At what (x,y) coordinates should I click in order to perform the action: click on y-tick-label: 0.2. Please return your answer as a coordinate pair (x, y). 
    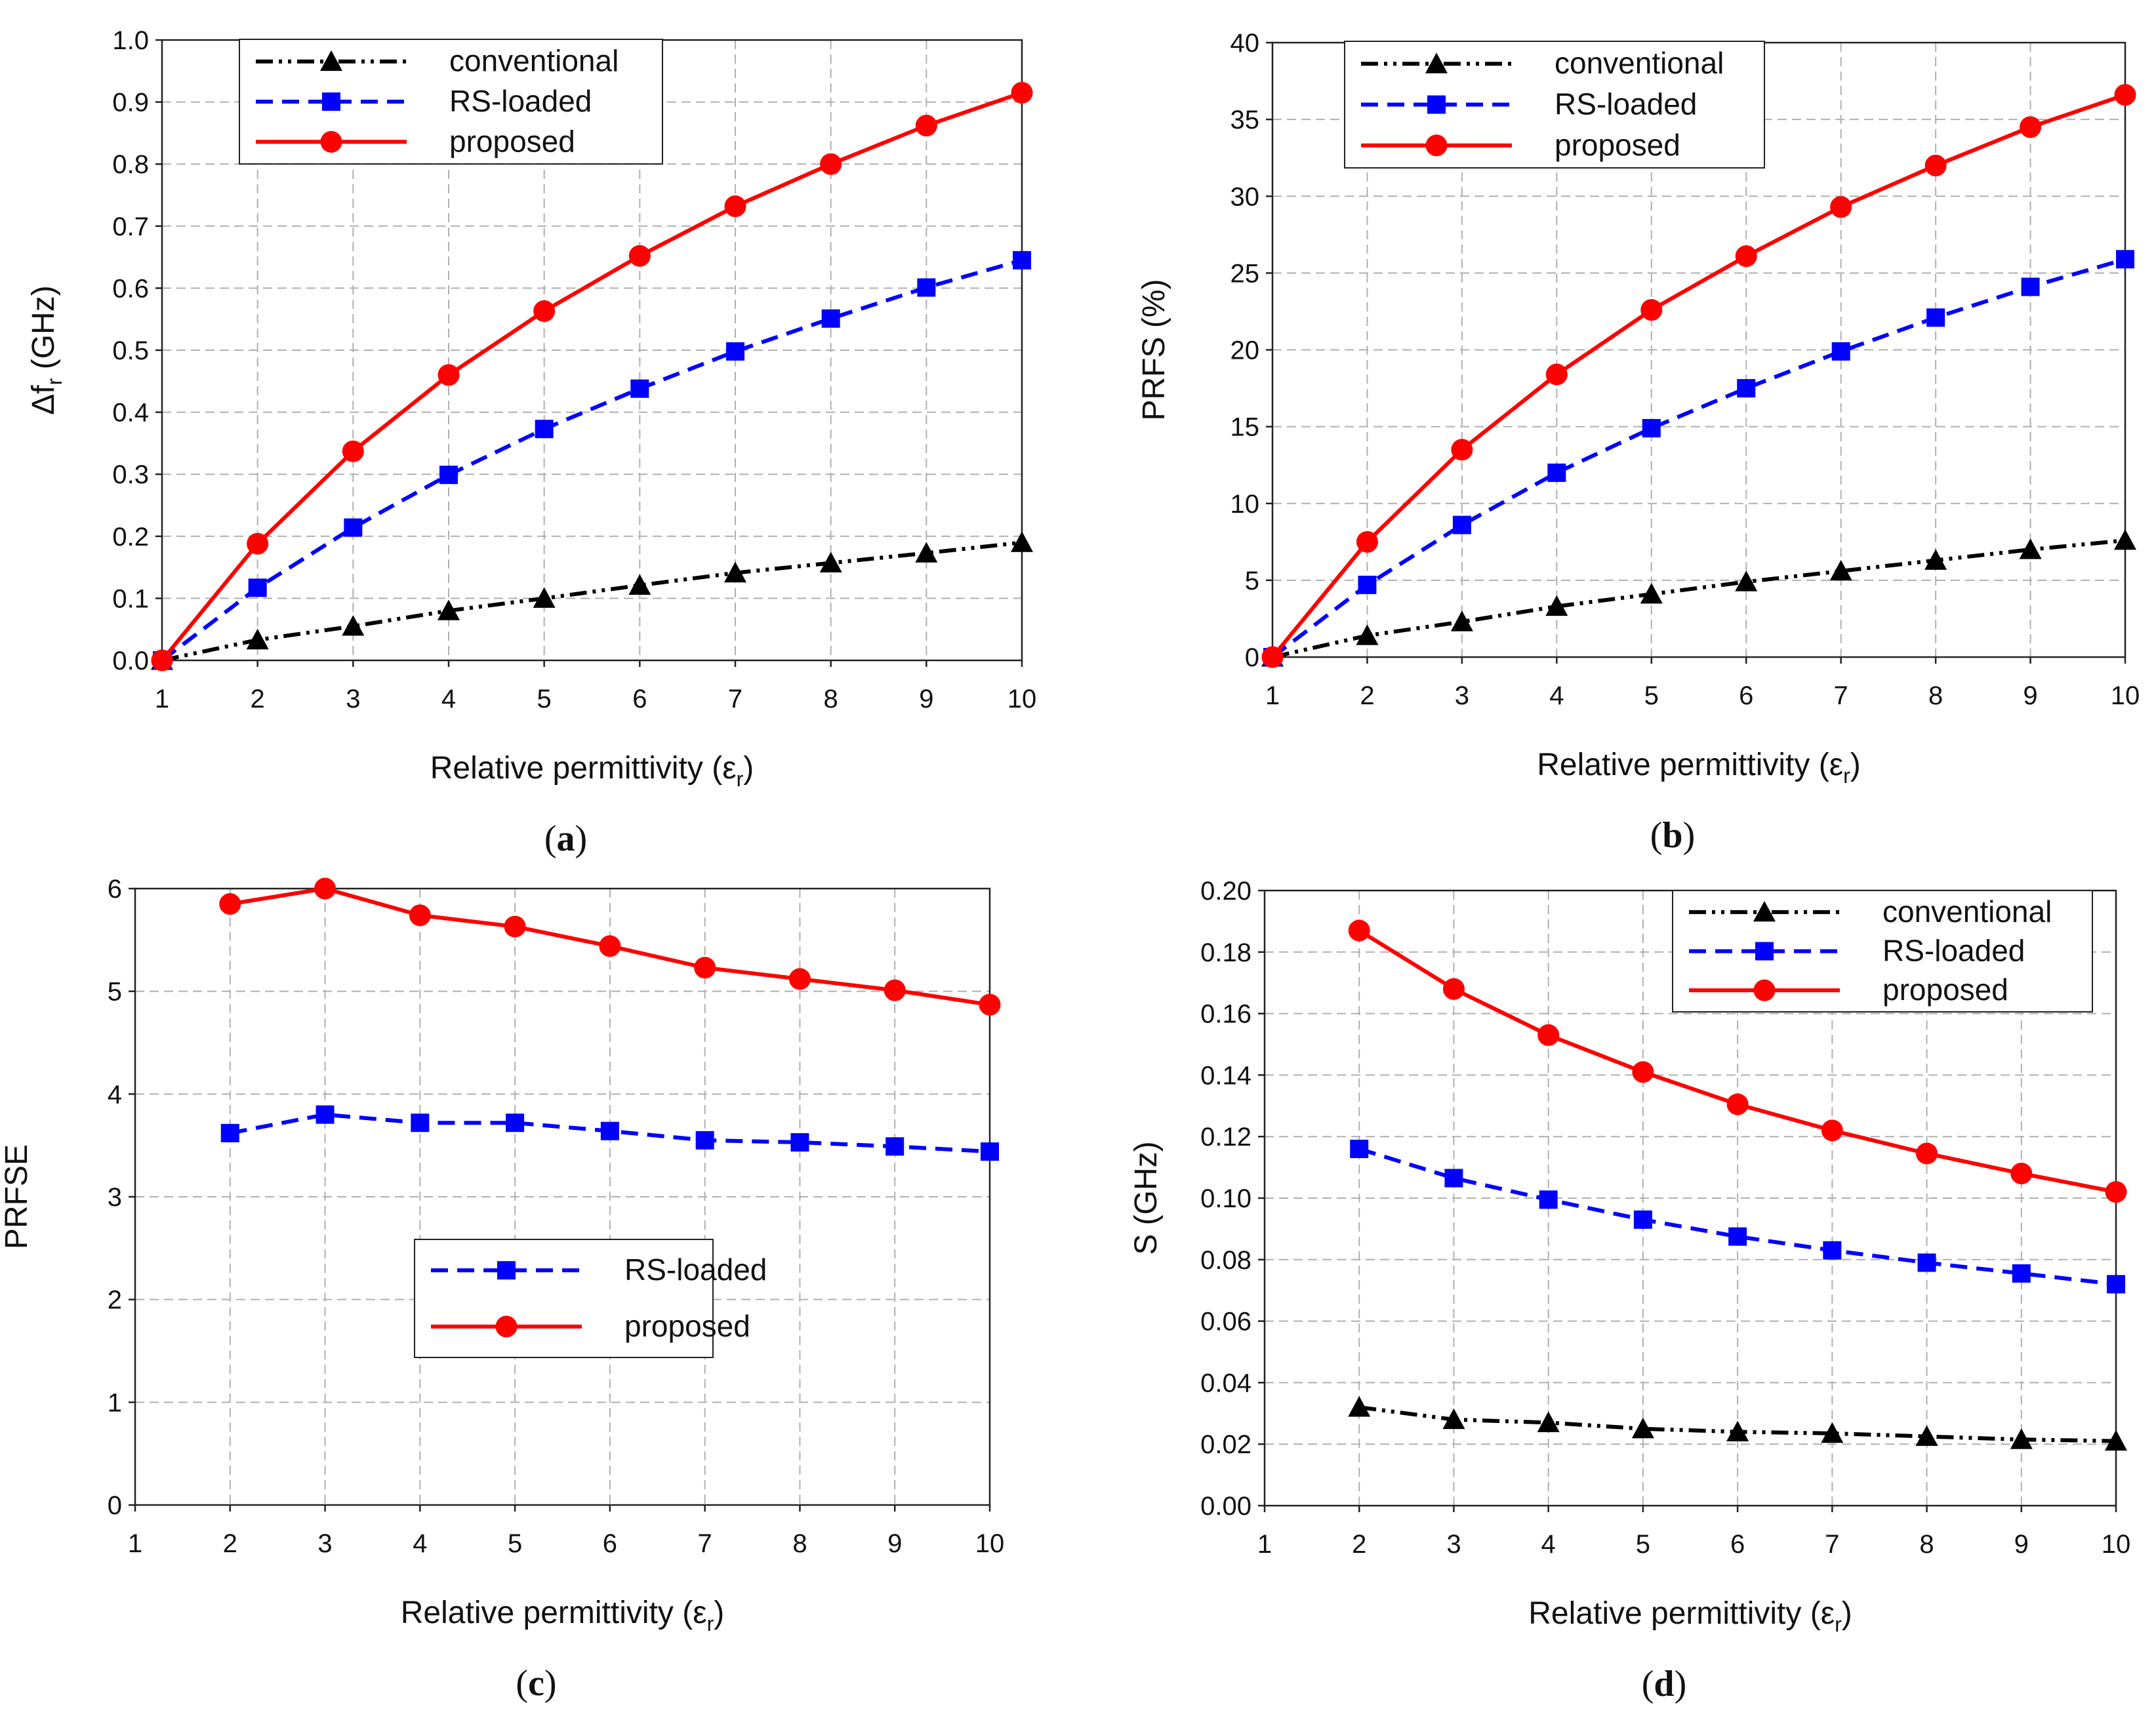
    Looking at the image, I should click on (130, 537).